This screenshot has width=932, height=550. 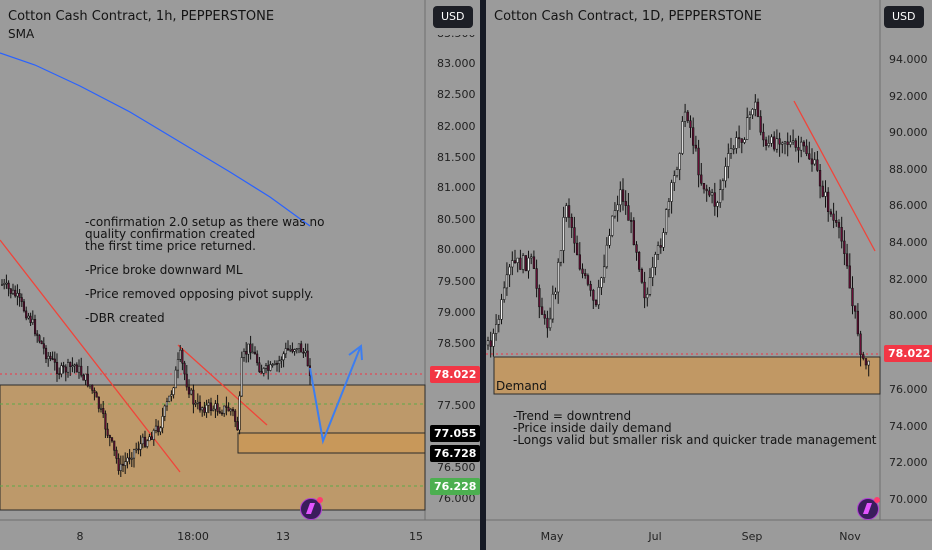 What do you see at coordinates (552, 536) in the screenshot?
I see `right-time-tick: May` at bounding box center [552, 536].